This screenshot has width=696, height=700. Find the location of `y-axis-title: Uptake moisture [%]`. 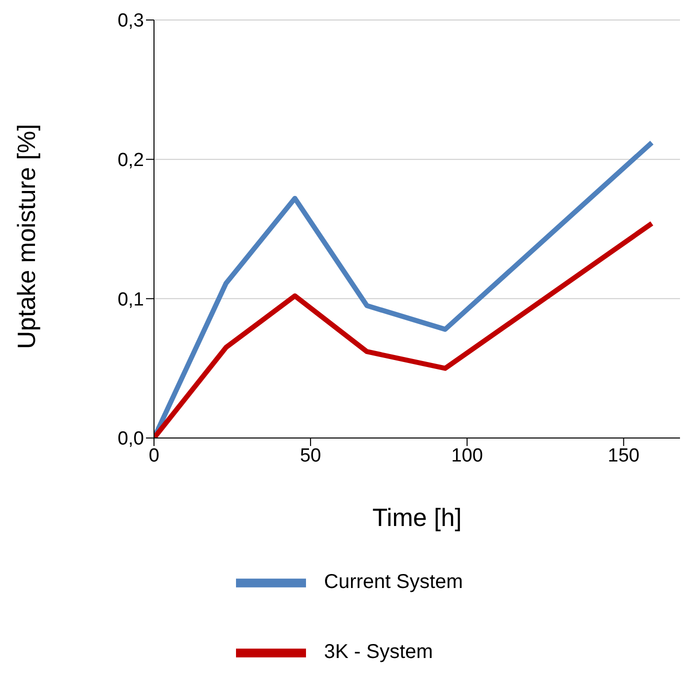

y-axis-title: Uptake moisture [%] is located at coordinates (26, 236).